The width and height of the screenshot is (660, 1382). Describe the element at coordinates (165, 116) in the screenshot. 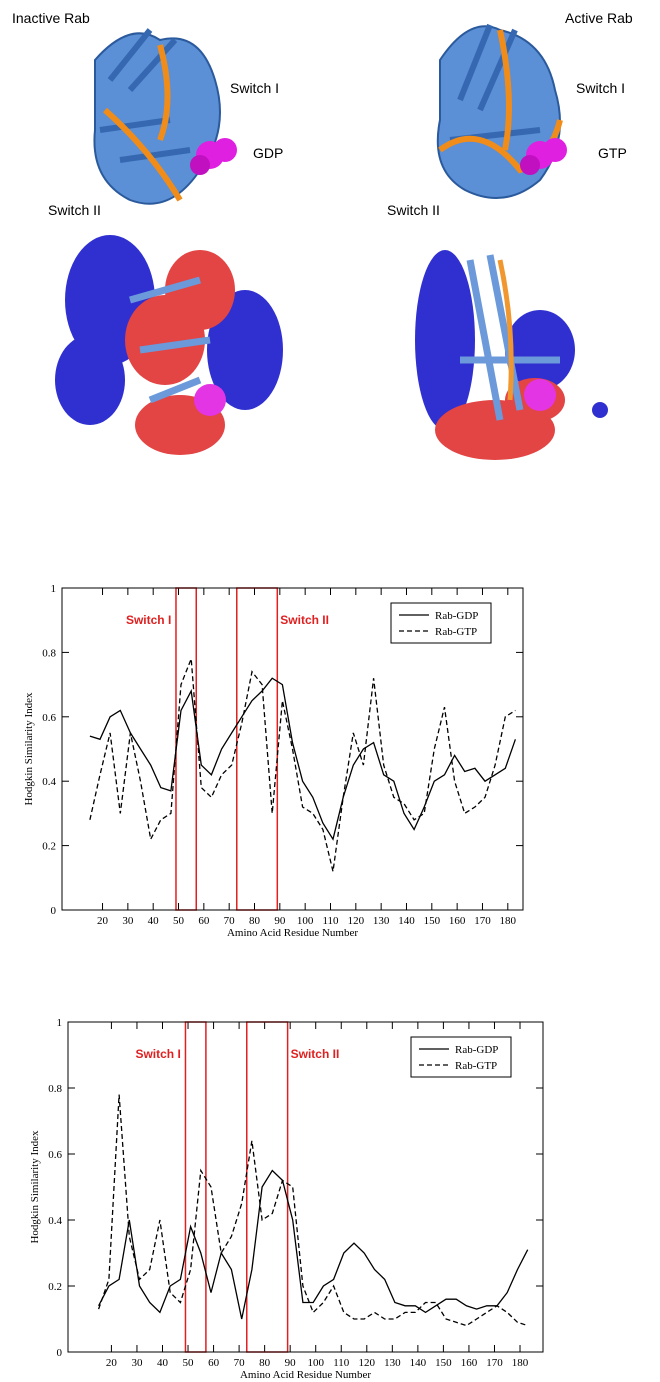

I see `inactive-structure` at that location.